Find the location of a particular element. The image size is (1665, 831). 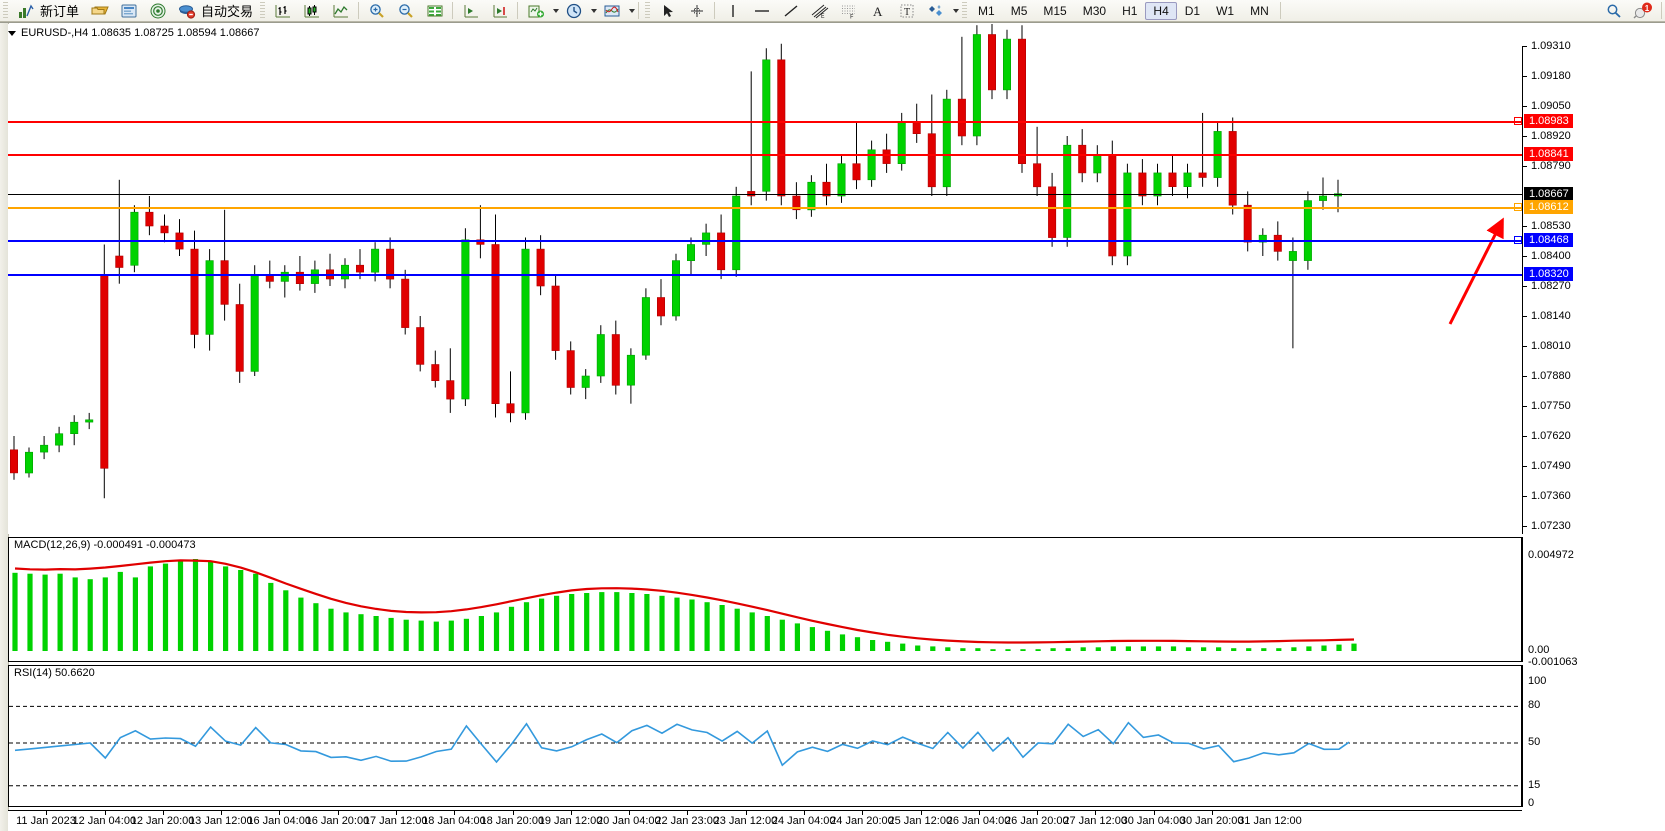

svg-text: T is located at coordinates (907, 12).